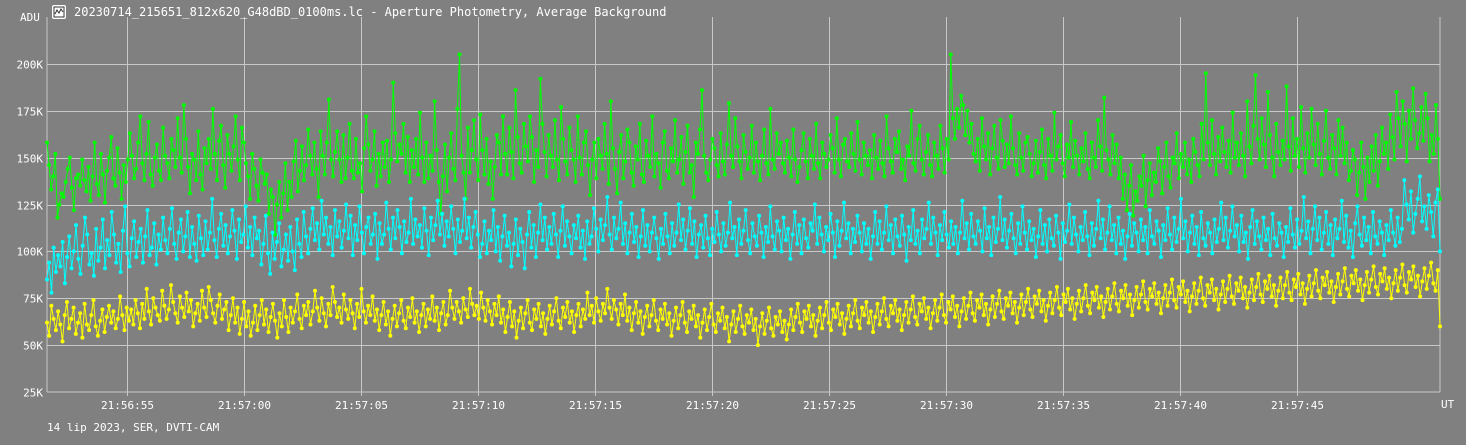 The image size is (1466, 445). I want to click on x-tick-label: 21:57:15, so click(595, 405).